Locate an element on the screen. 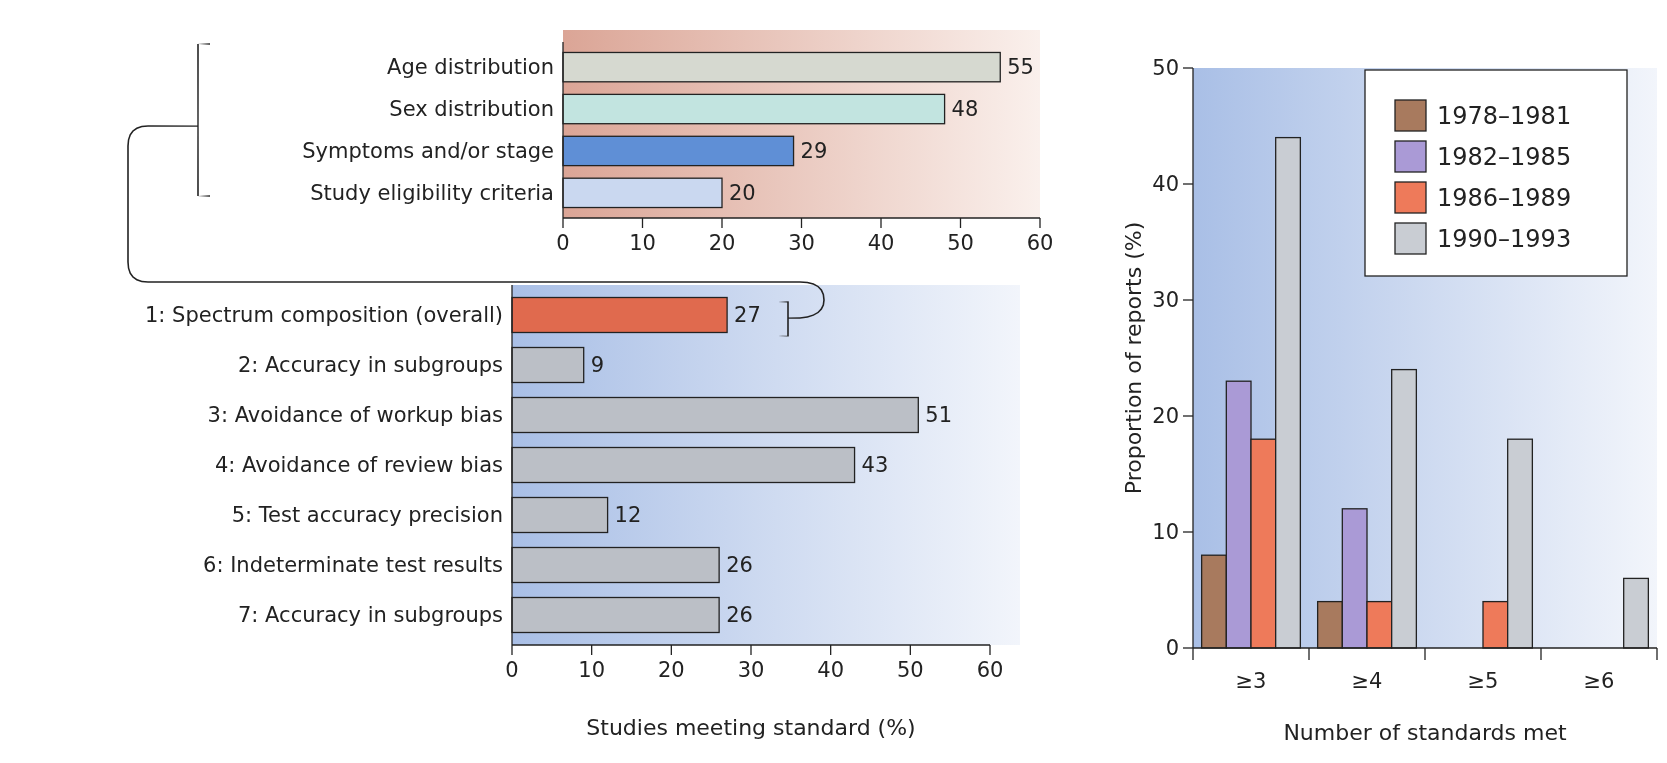 The height and width of the screenshot is (763, 1667). y-tick-label: 40 is located at coordinates (1165, 184).